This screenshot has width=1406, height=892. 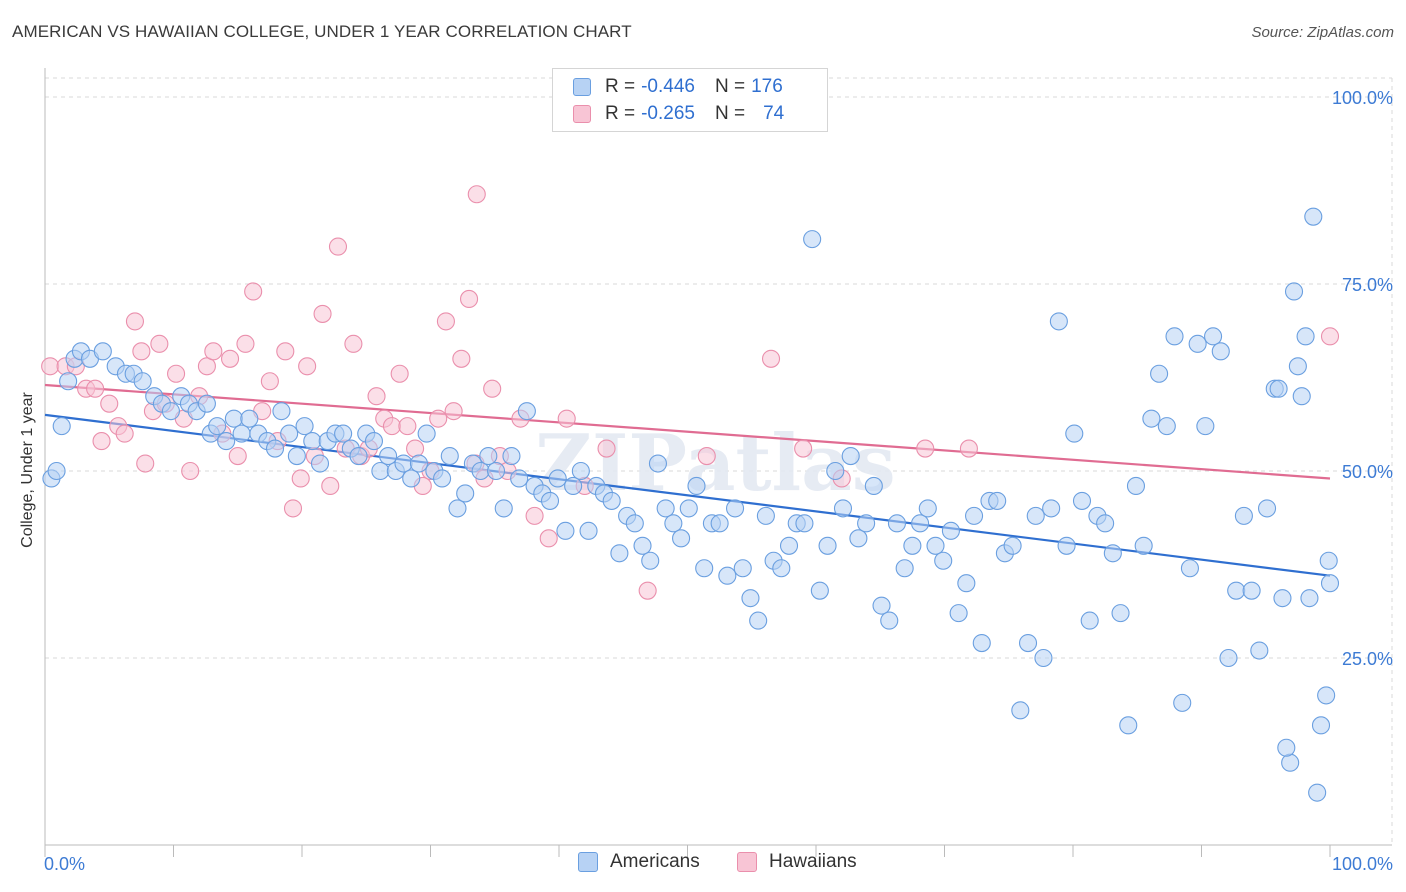 What do you see at coordinates (582, 87) in the screenshot?
I see `americans-swatch` at bounding box center [582, 87].